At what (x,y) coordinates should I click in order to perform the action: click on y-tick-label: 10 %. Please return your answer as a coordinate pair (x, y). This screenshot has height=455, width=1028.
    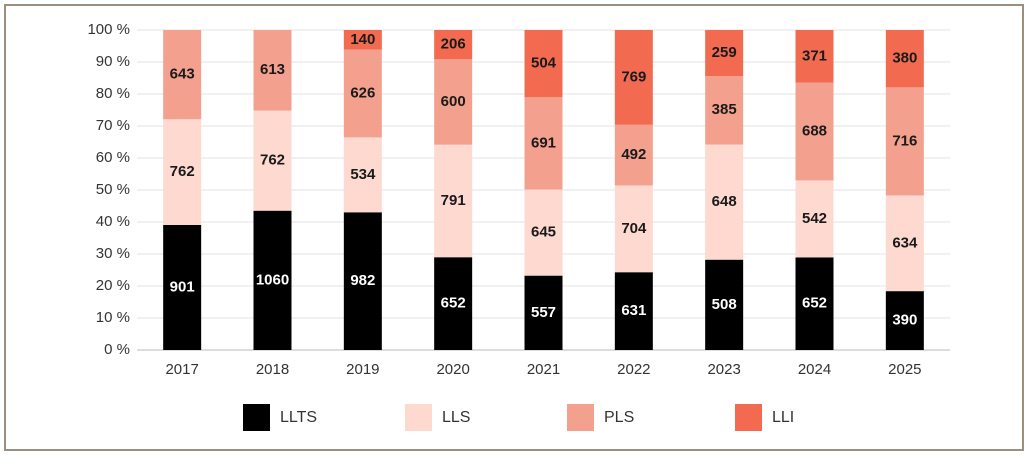
    Looking at the image, I should click on (113, 317).